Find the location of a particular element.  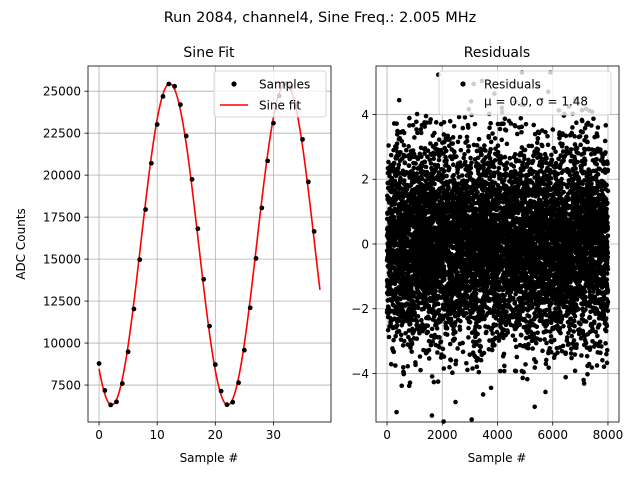

sine-fit-xtick-label: 10 is located at coordinates (157, 435).